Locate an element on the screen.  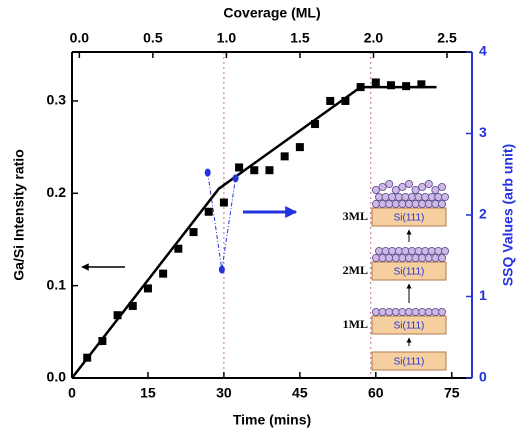
y-axis-title: Ga/Si Intensity ratio is located at coordinates (19, 214).